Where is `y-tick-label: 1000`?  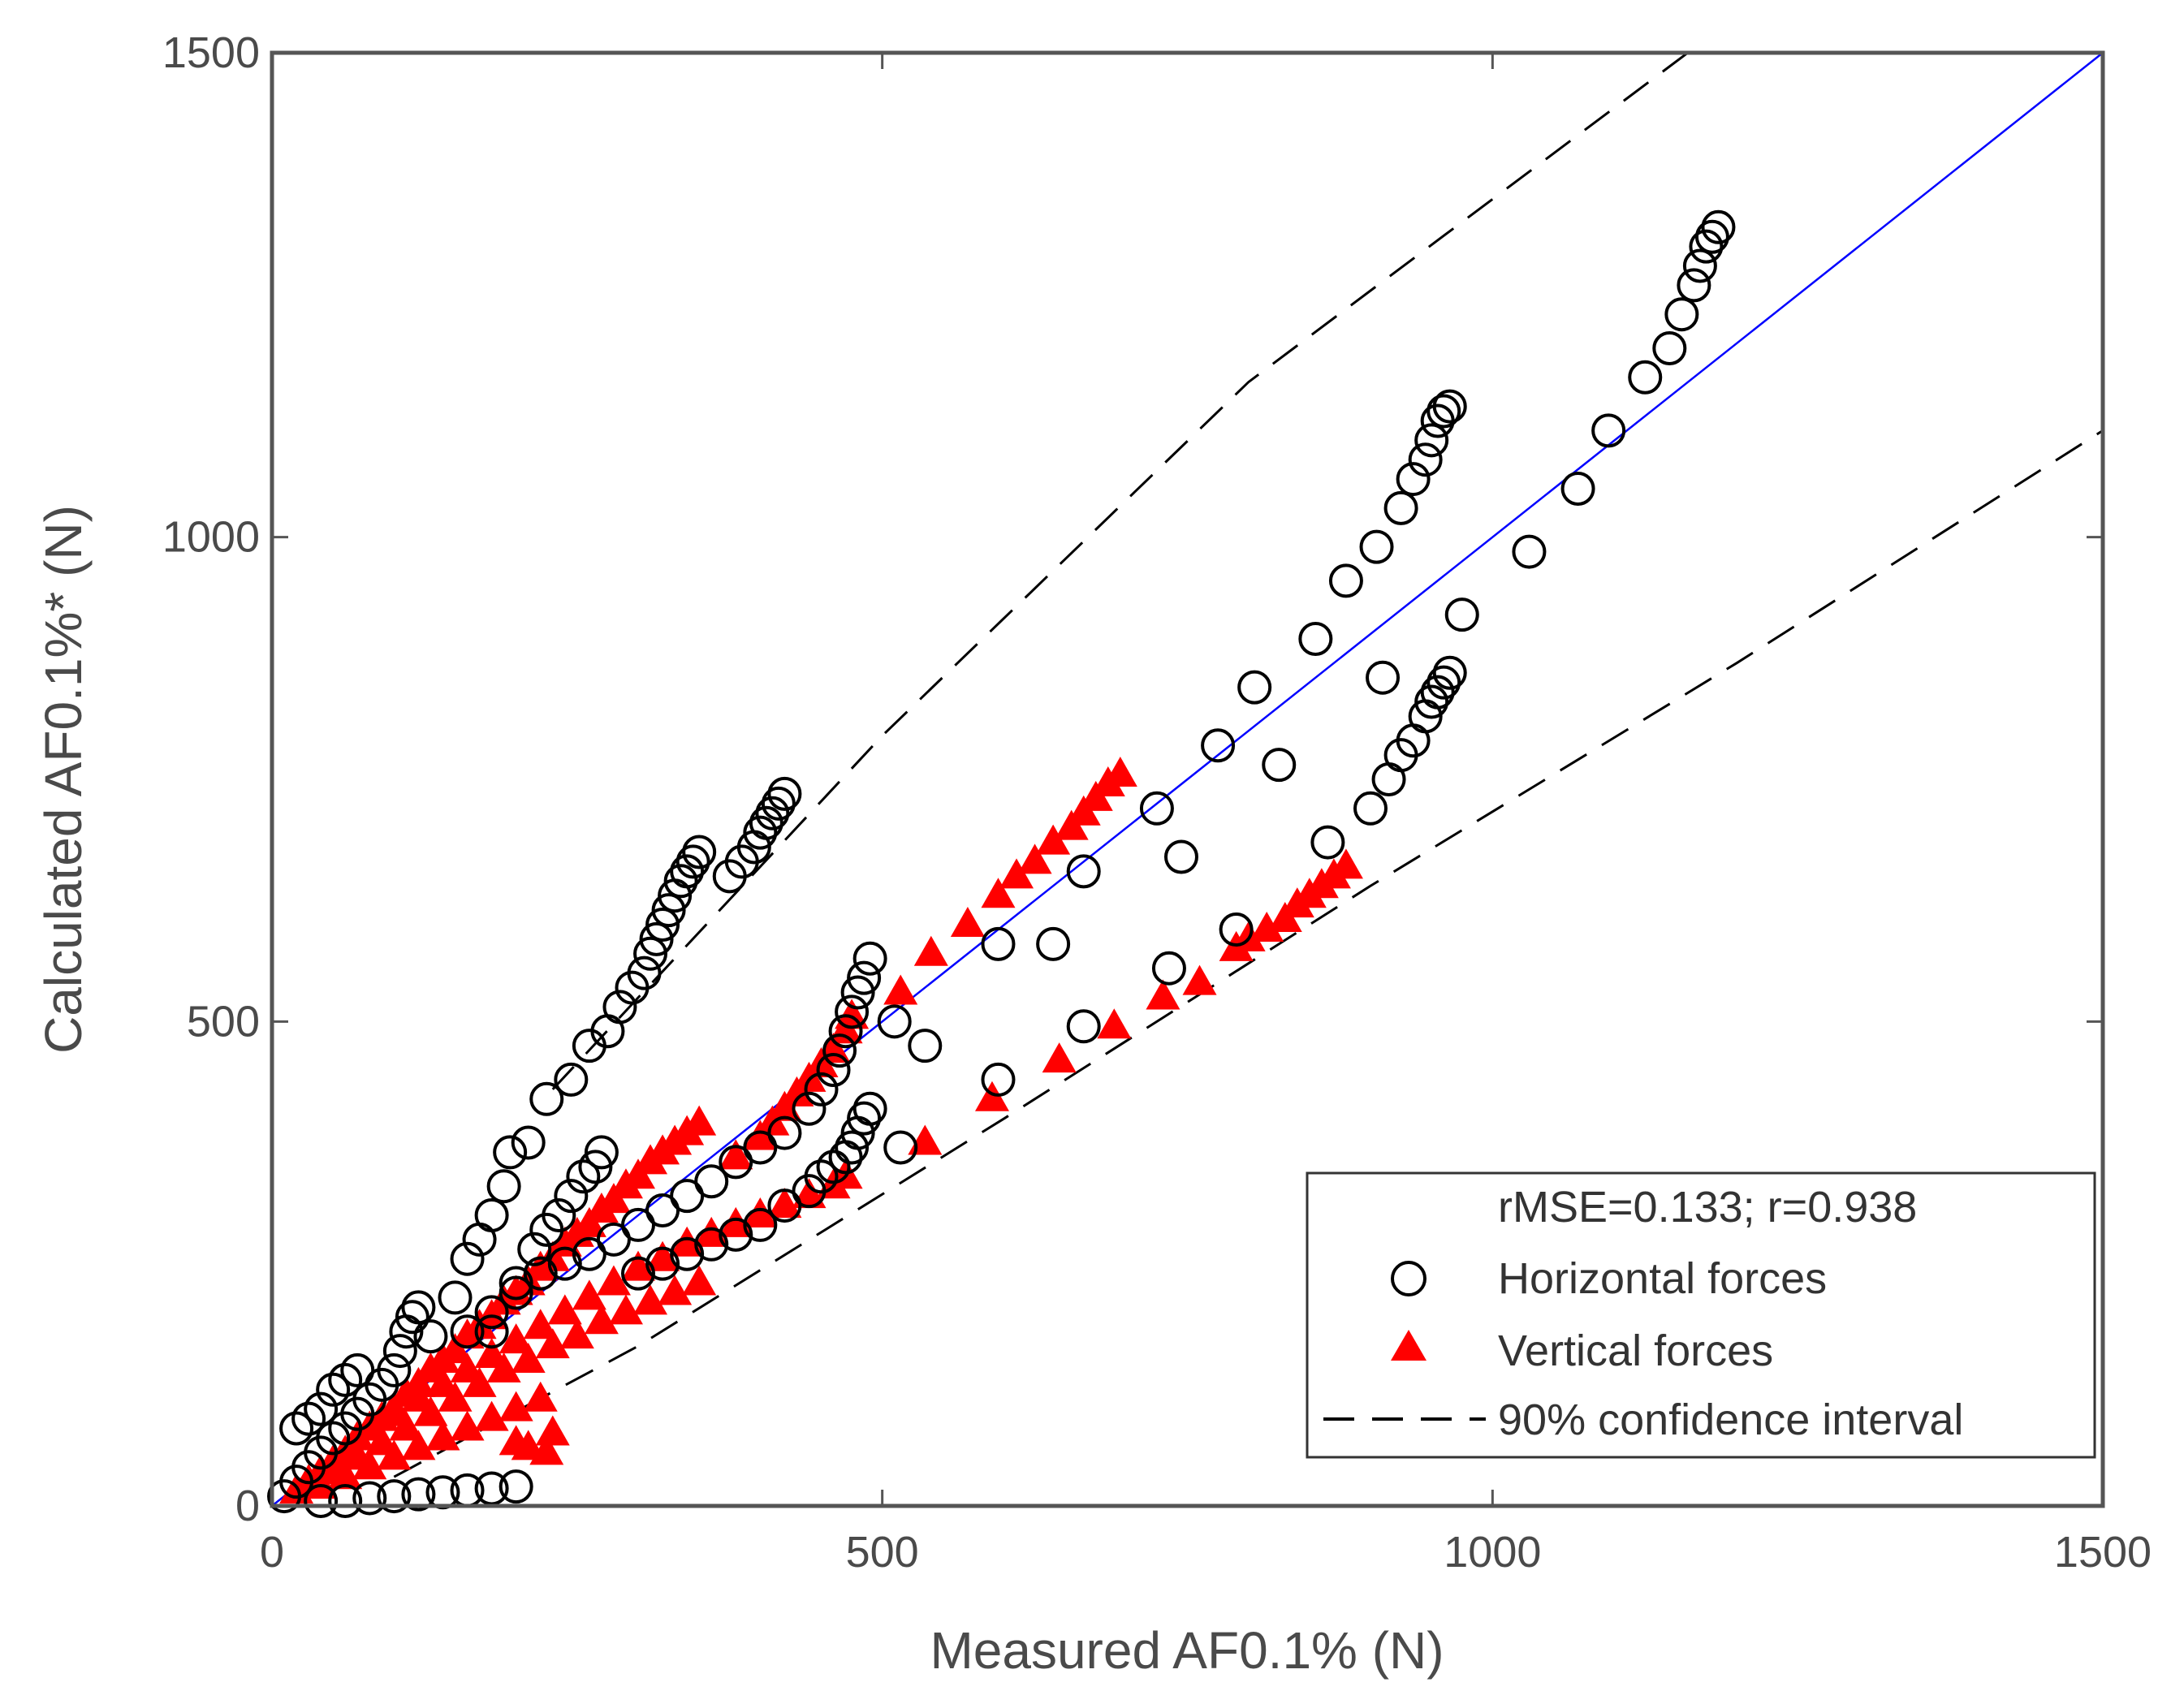 y-tick-label: 1000 is located at coordinates (211, 537).